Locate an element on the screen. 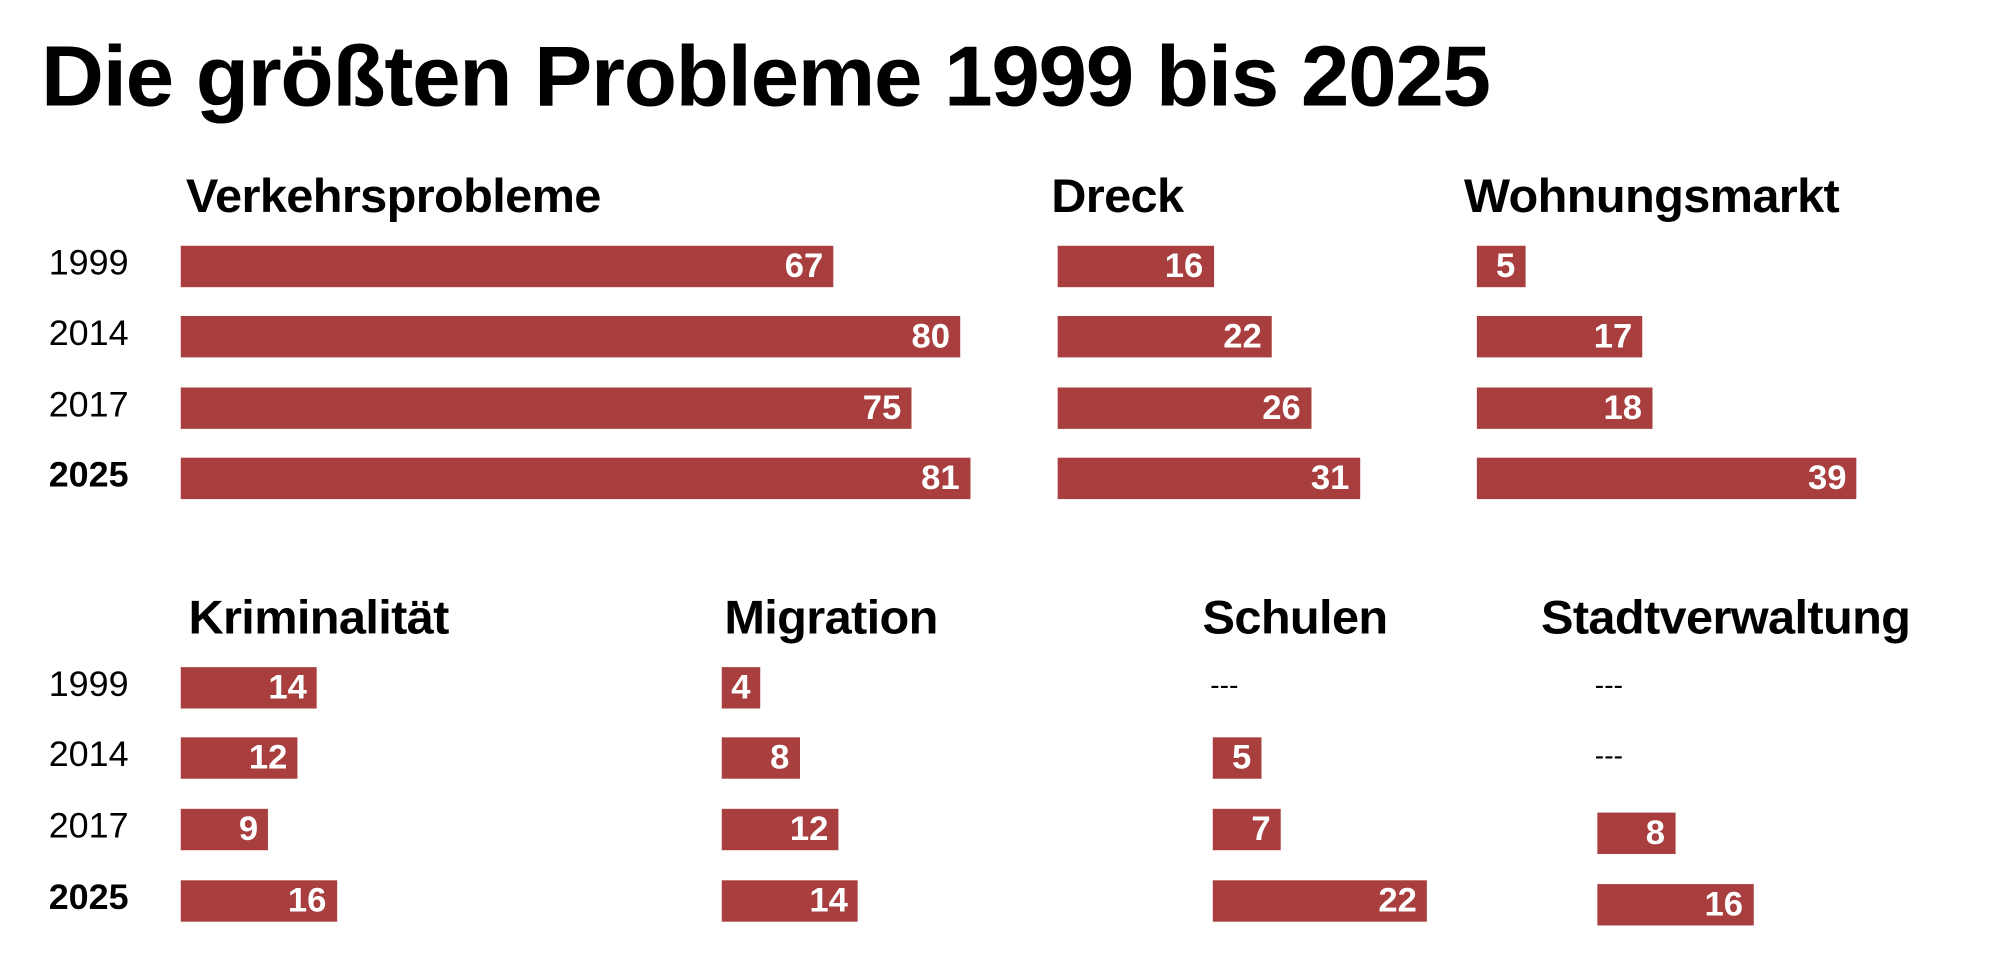  data-label: 26 is located at coordinates (1281, 407).